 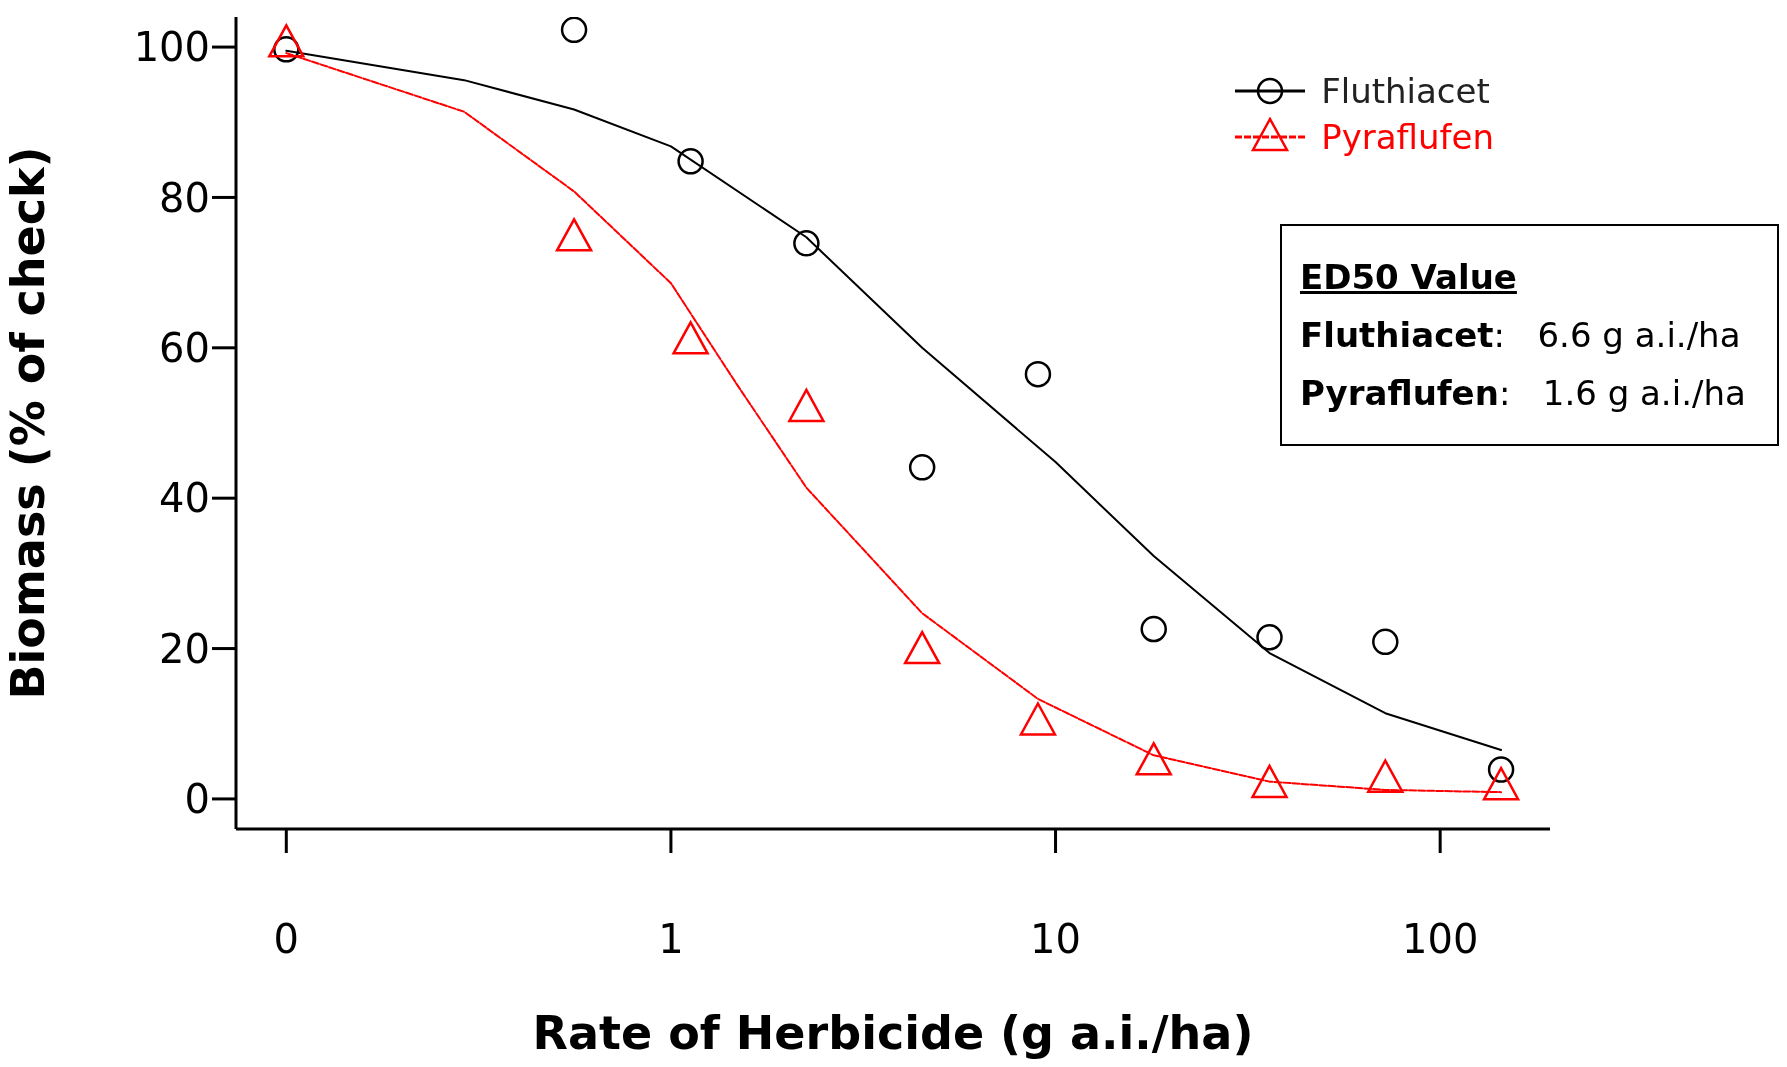 I want to click on y-tick-label: 80, so click(x=184, y=197).